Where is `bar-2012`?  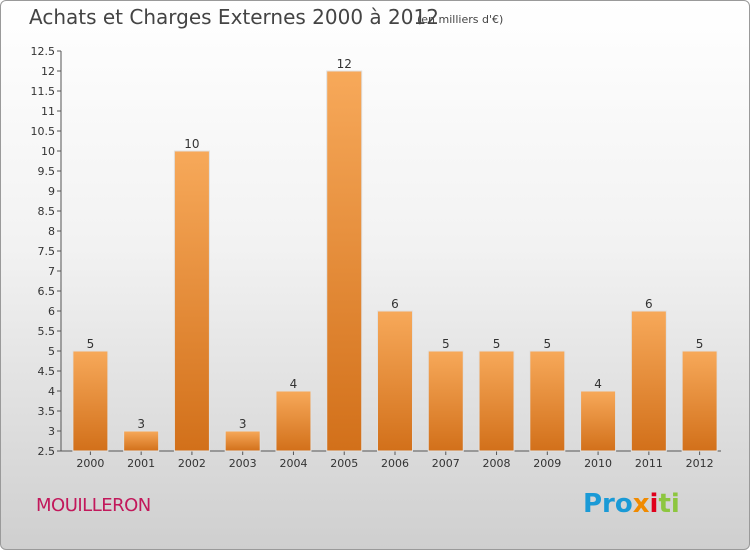 bar-2012 is located at coordinates (699, 401).